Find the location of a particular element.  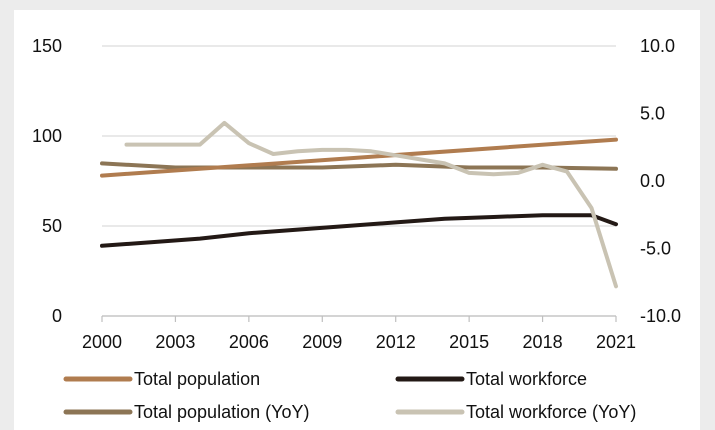

legend-label: Total workforce is located at coordinates (526, 379).